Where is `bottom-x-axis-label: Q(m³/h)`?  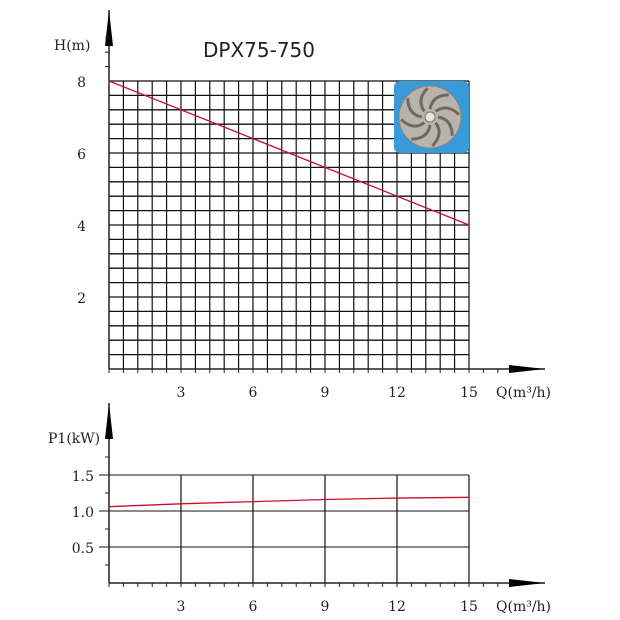 bottom-x-axis-label: Q(m³/h) is located at coordinates (523, 607).